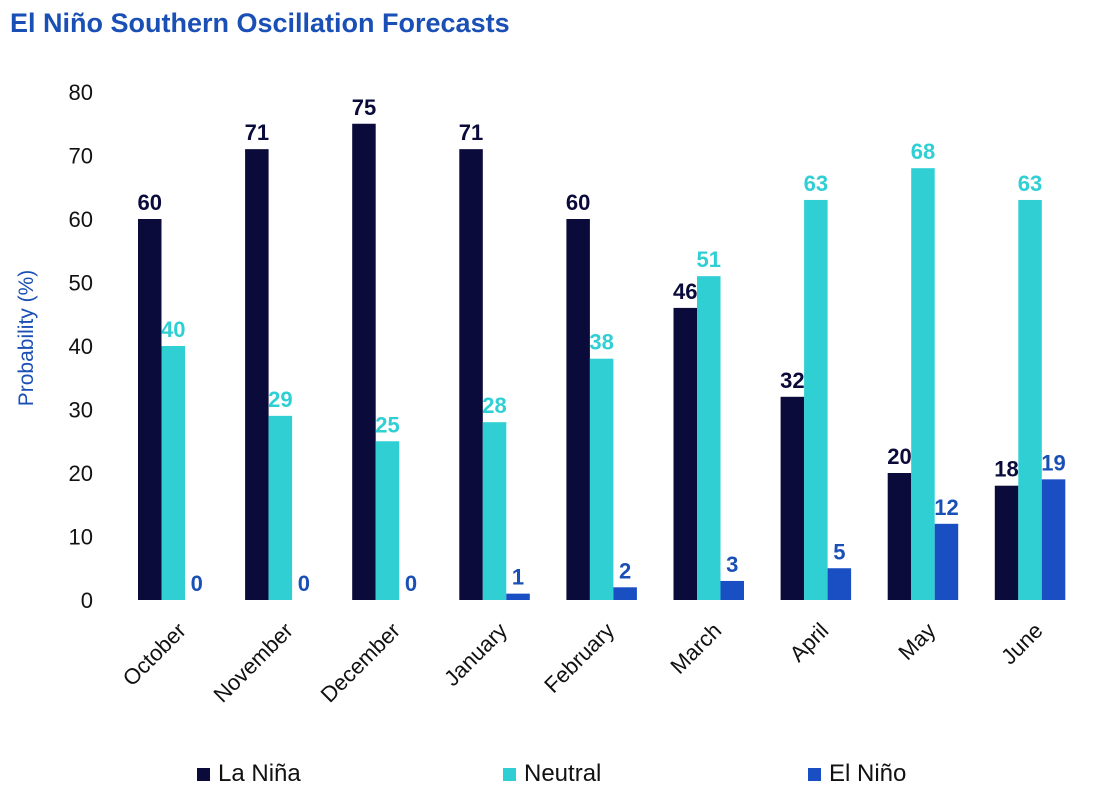 Image resolution: width=1100 pixels, height=806 pixels. Describe the element at coordinates (260, 23) in the screenshot. I see `chart-title: El Niño Southern Oscillation Forecasts` at that location.